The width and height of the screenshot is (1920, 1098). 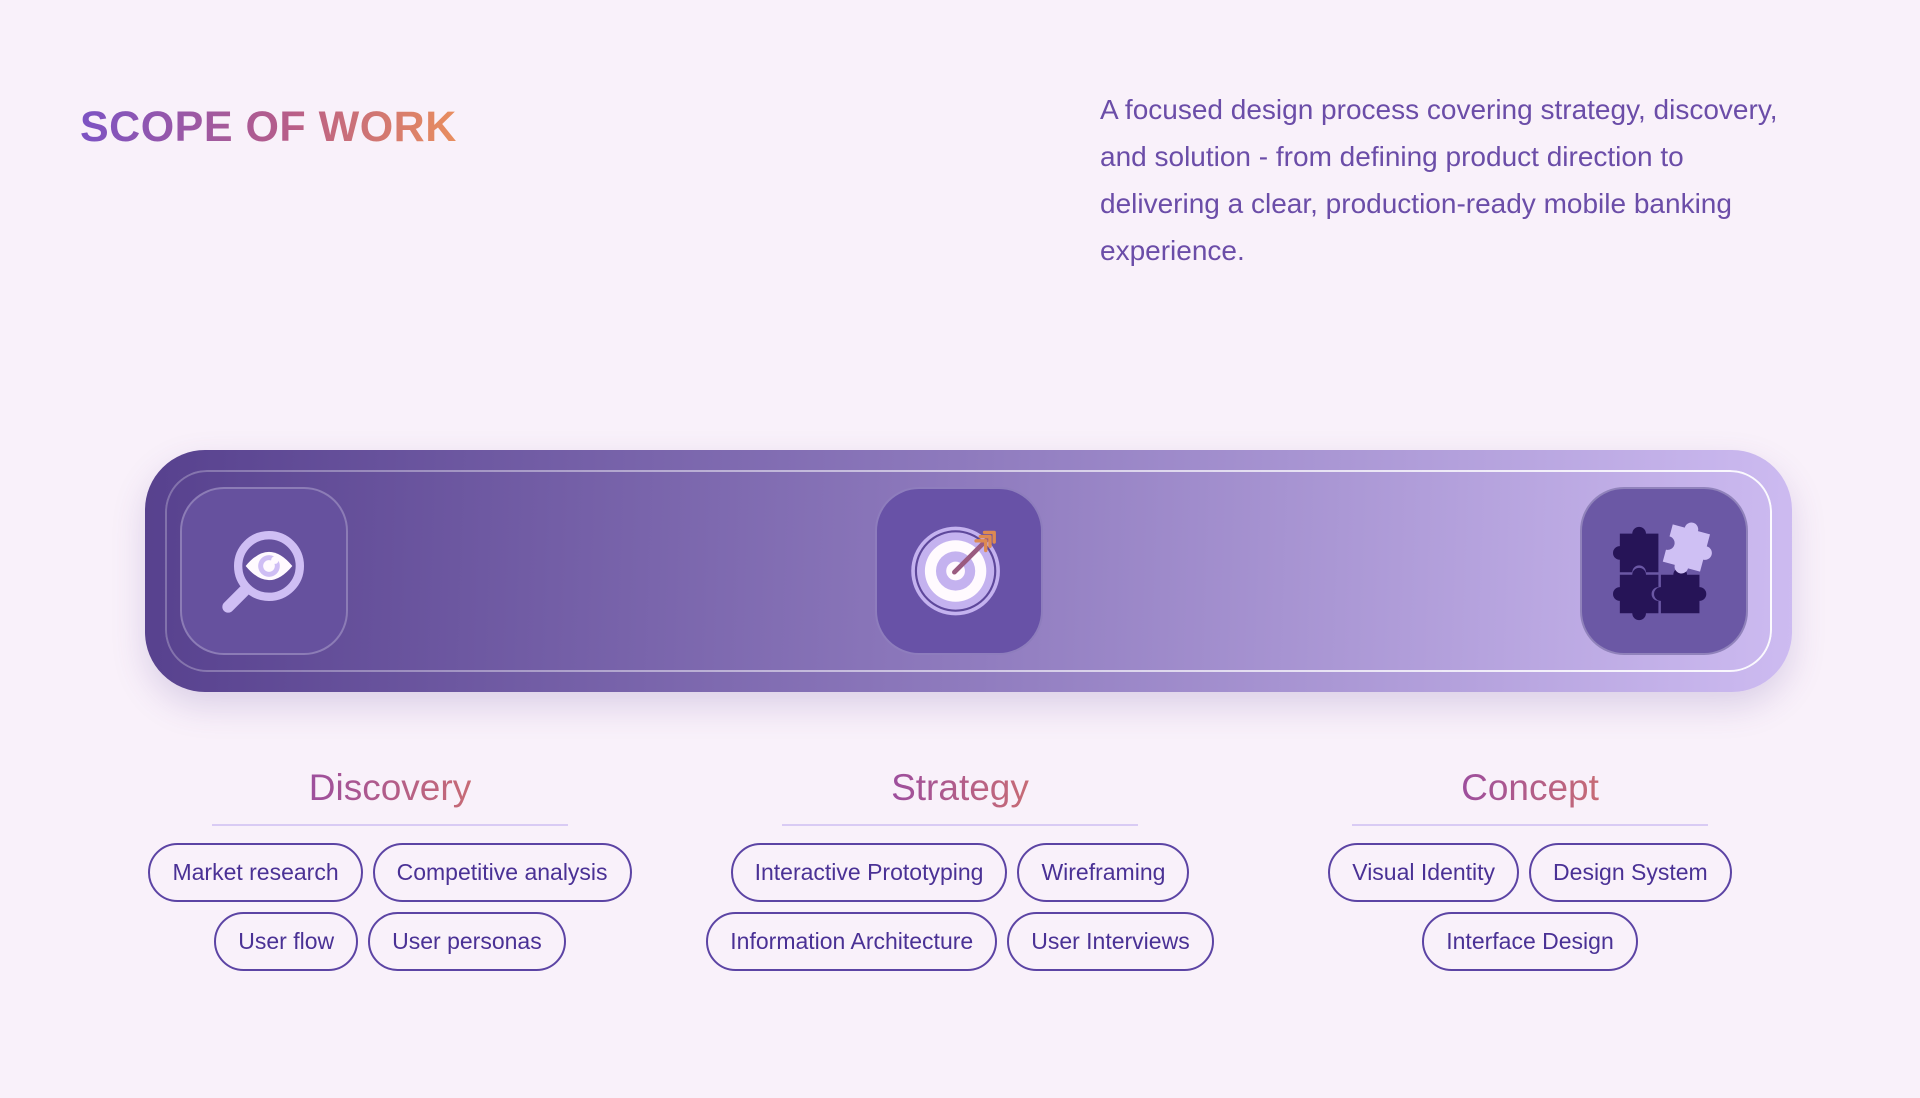 What do you see at coordinates (1630, 872) in the screenshot?
I see `tag-pill: Design System` at bounding box center [1630, 872].